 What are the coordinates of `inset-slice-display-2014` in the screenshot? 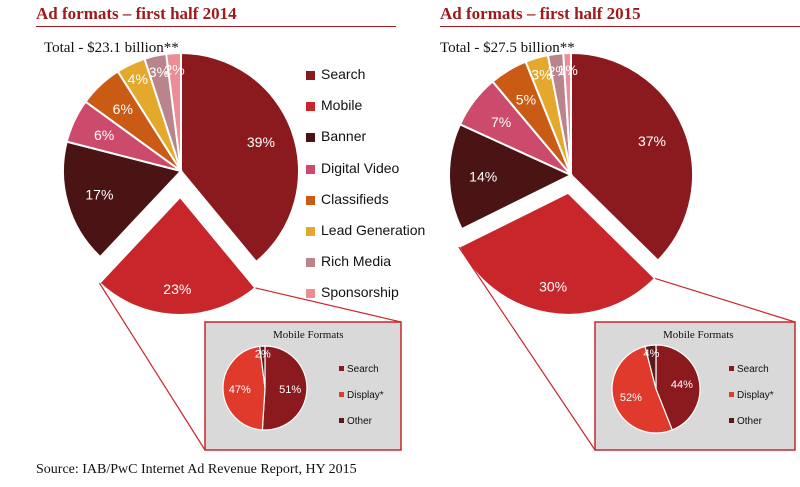 It's located at (244, 388).